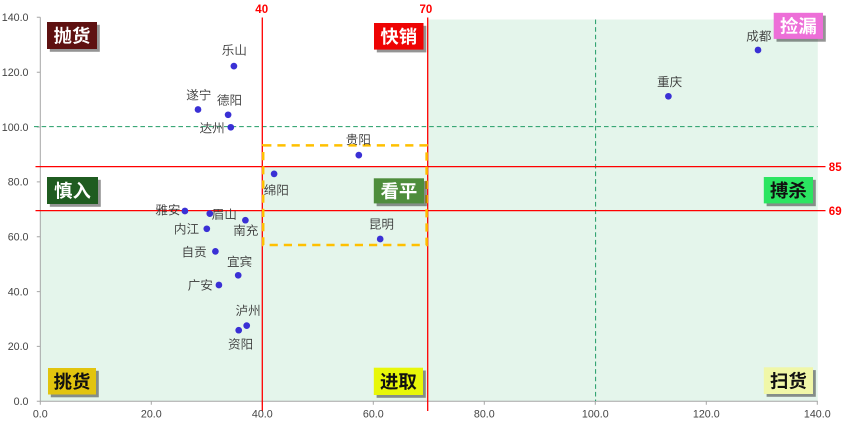 The width and height of the screenshot is (852, 431). What do you see at coordinates (261, 10) in the screenshot?
I see `svg-text: 40` at bounding box center [261, 10].